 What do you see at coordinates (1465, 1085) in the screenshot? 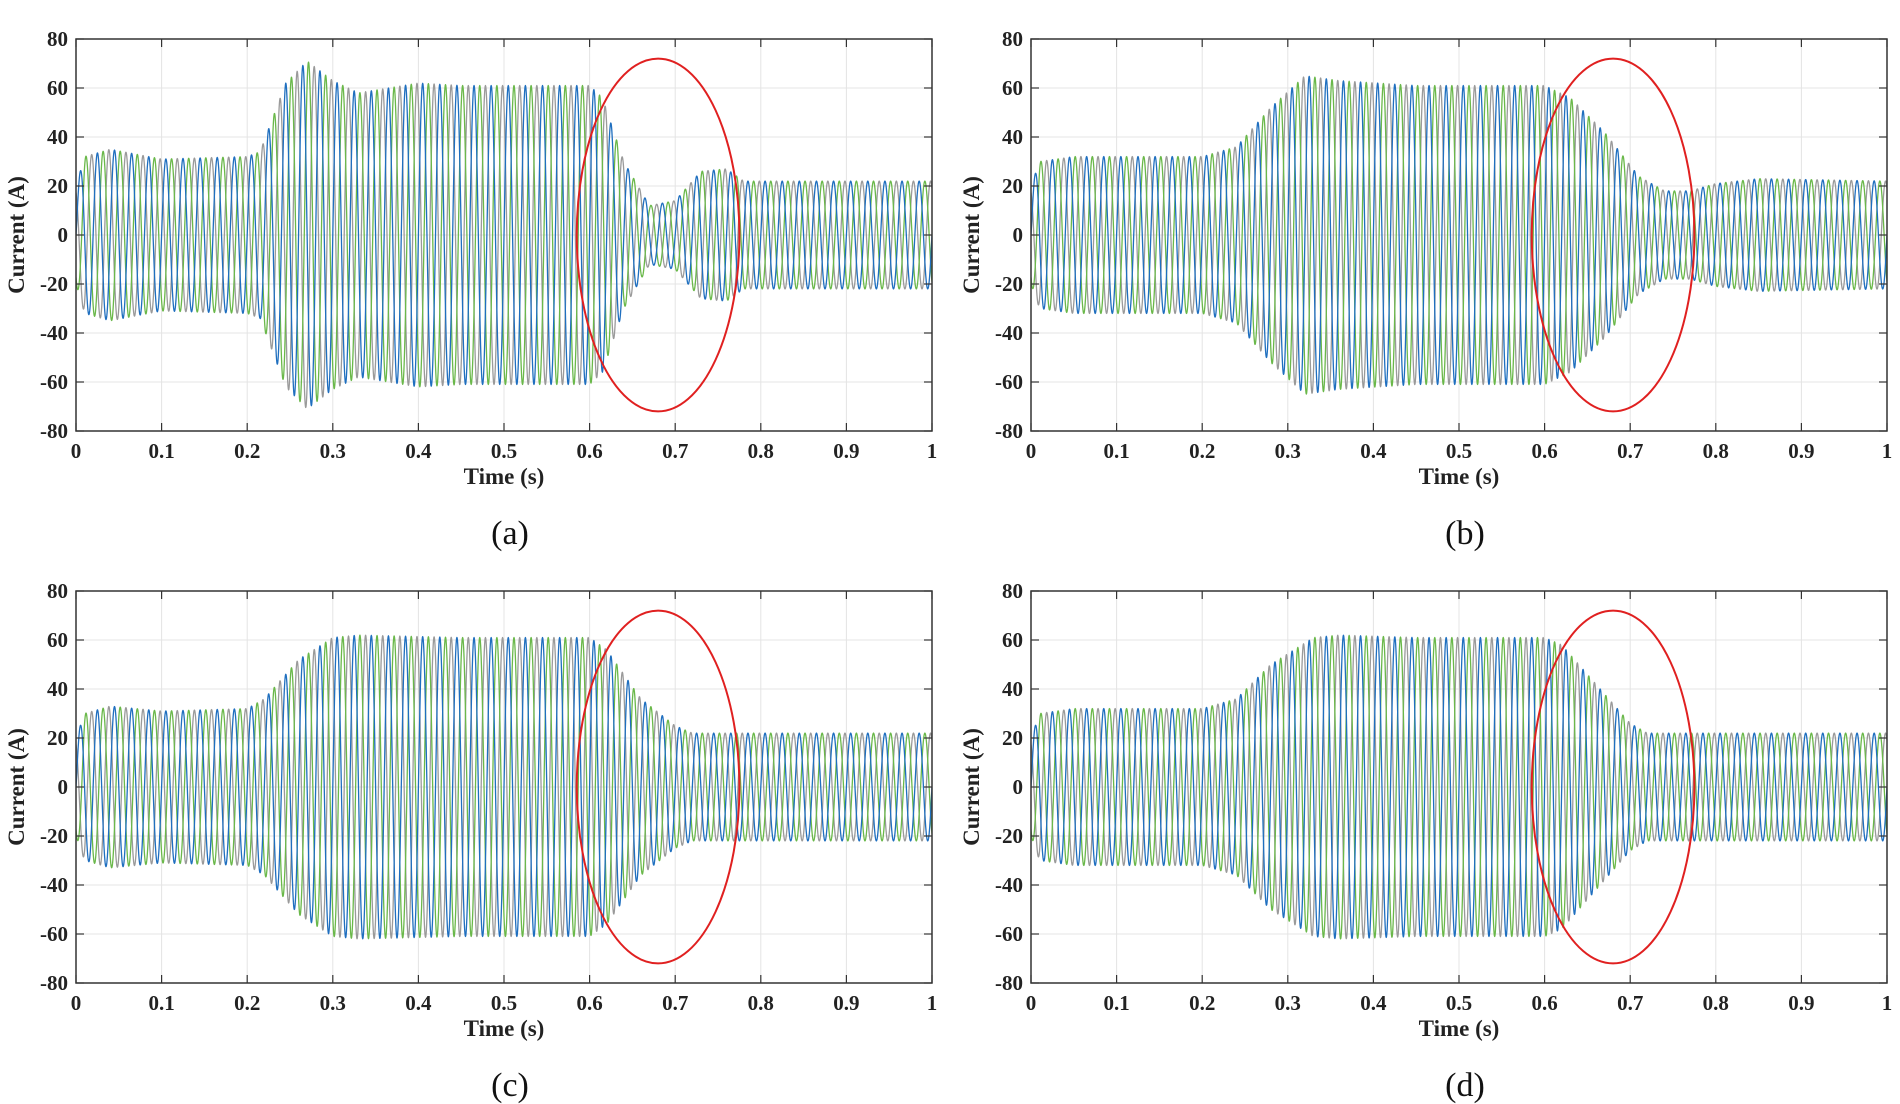
I see `panel-caption: (d)` at bounding box center [1465, 1085].